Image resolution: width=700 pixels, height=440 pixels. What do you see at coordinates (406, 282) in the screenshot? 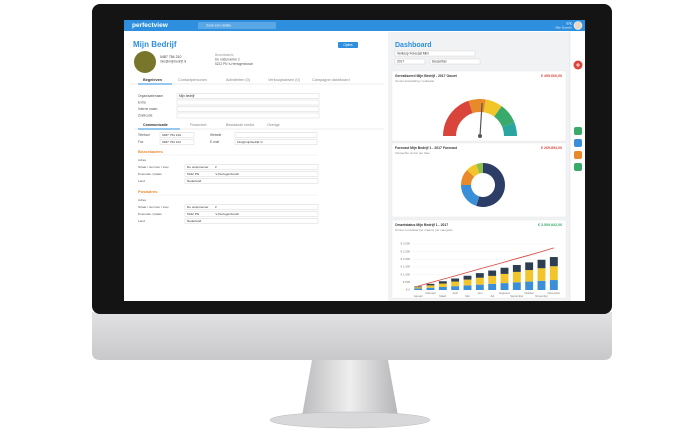
I see `y-tick-label: € 500` at bounding box center [406, 282].